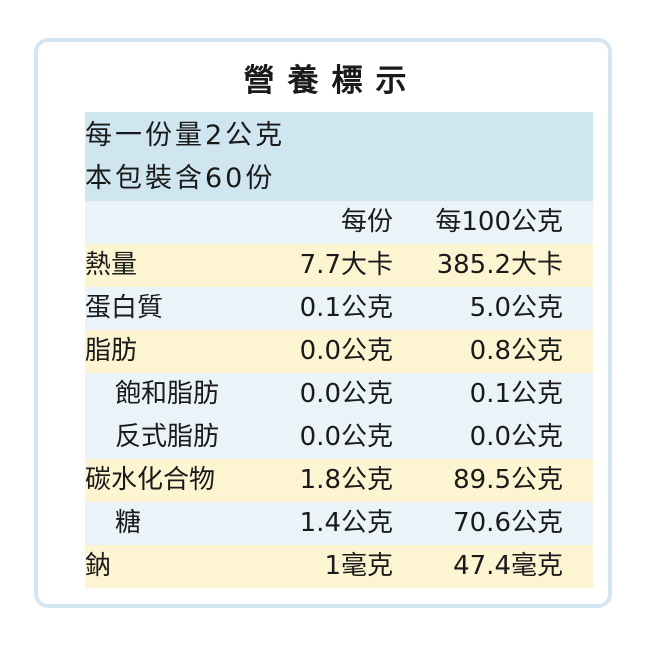  Describe the element at coordinates (508, 566) in the screenshot. I see `value-per-100g: 47.4毫克` at that location.